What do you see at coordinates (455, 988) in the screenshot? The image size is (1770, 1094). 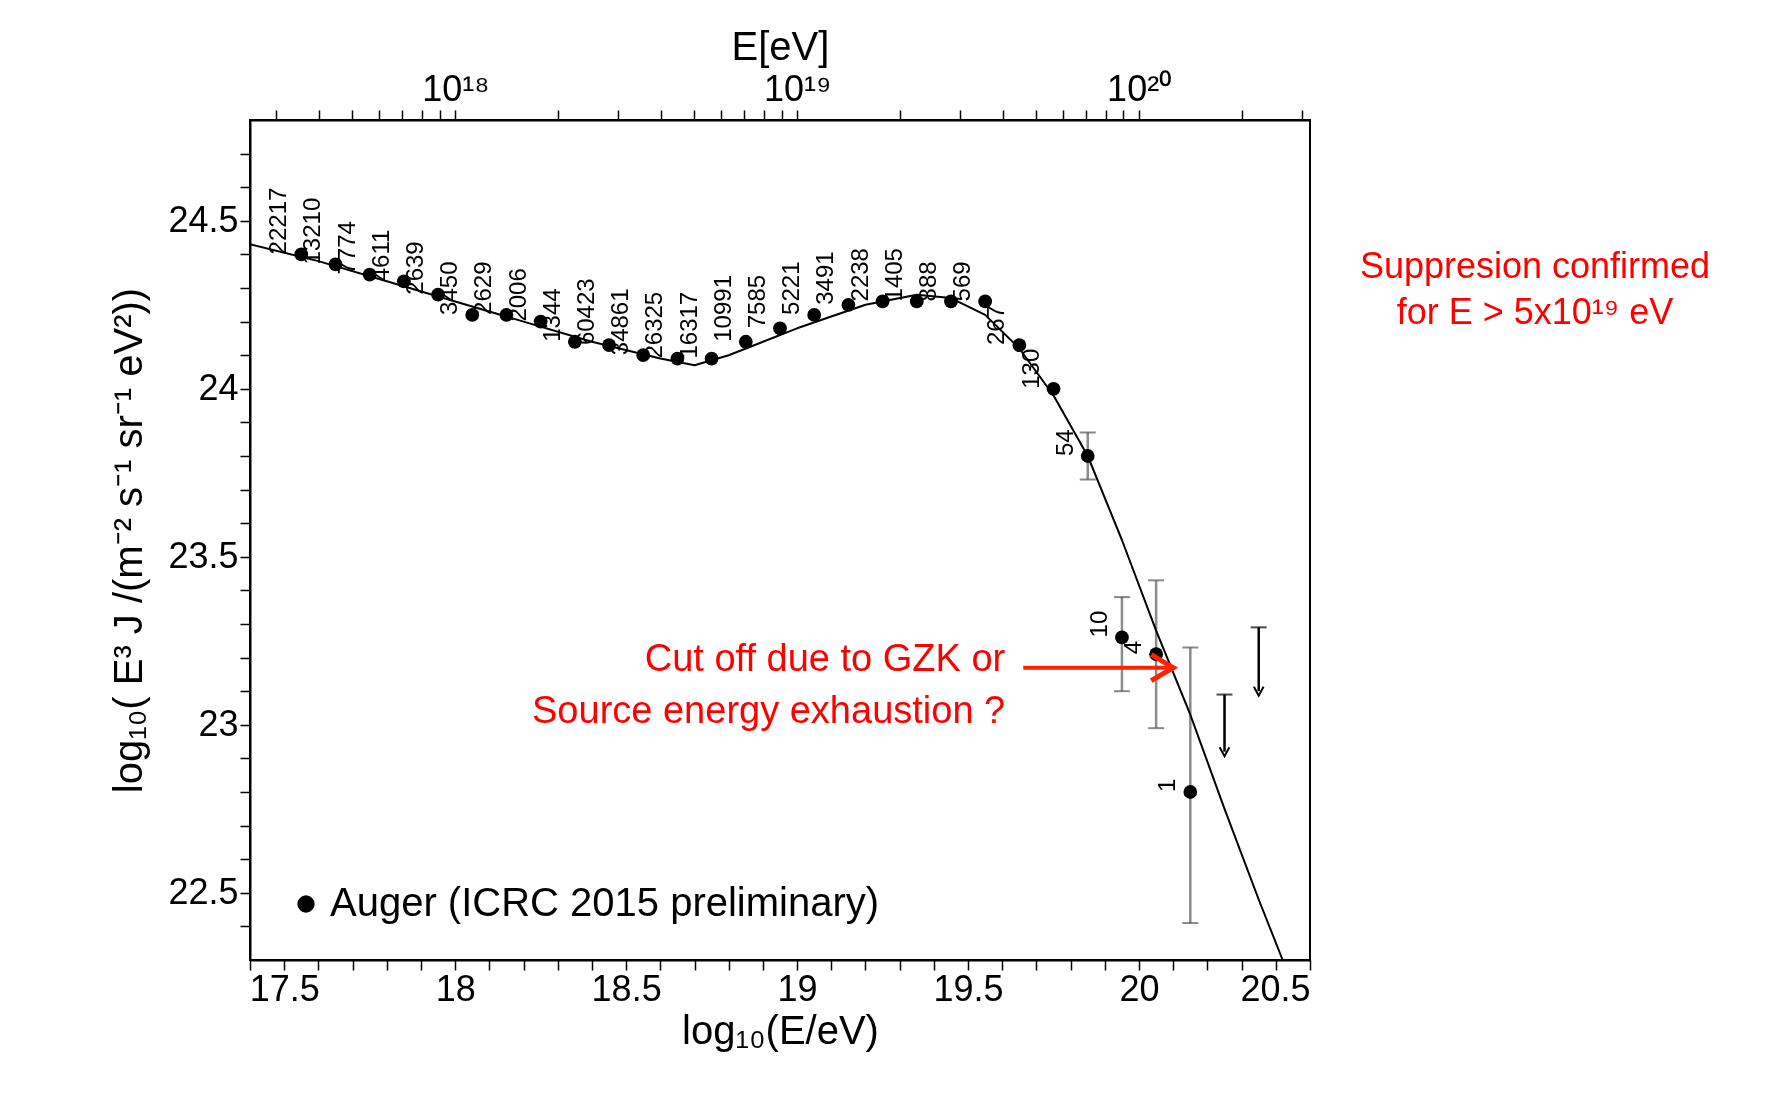 I see `x-tick-label: 18` at bounding box center [455, 988].